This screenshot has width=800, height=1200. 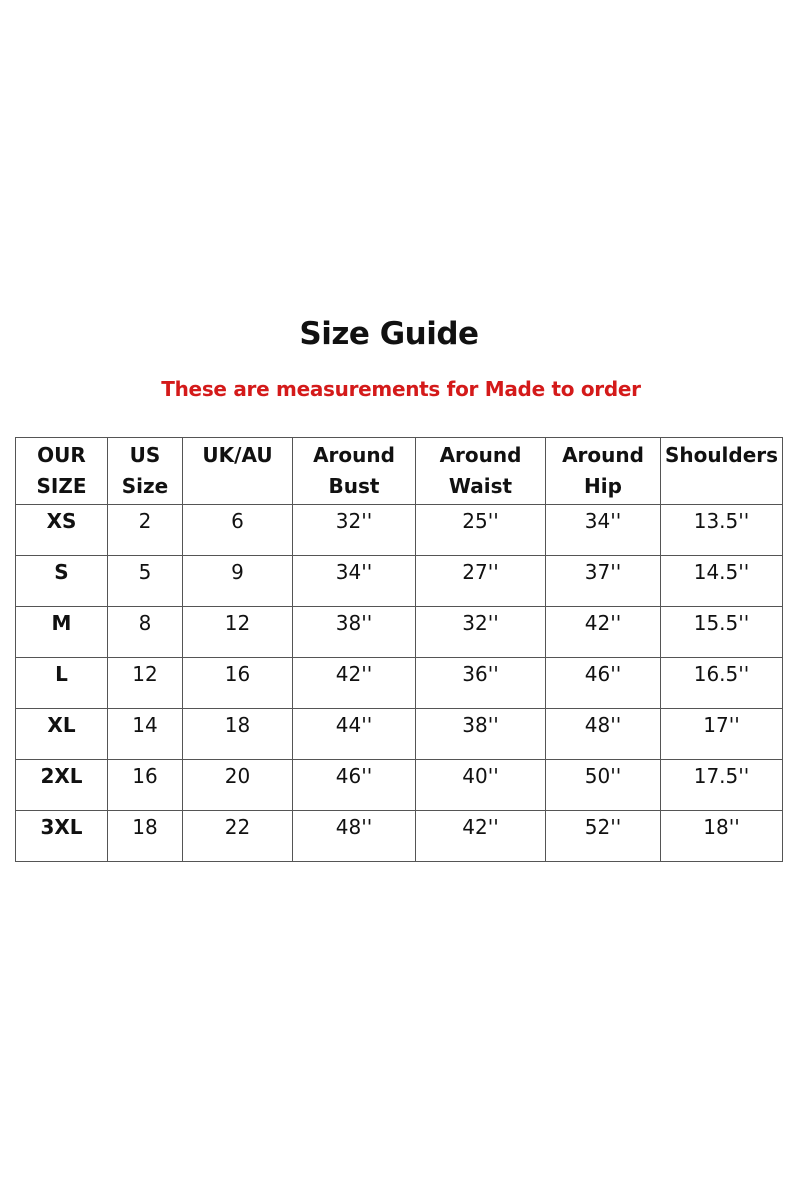 What do you see at coordinates (354, 734) in the screenshot?
I see `cell-around-bust: 44''` at bounding box center [354, 734].